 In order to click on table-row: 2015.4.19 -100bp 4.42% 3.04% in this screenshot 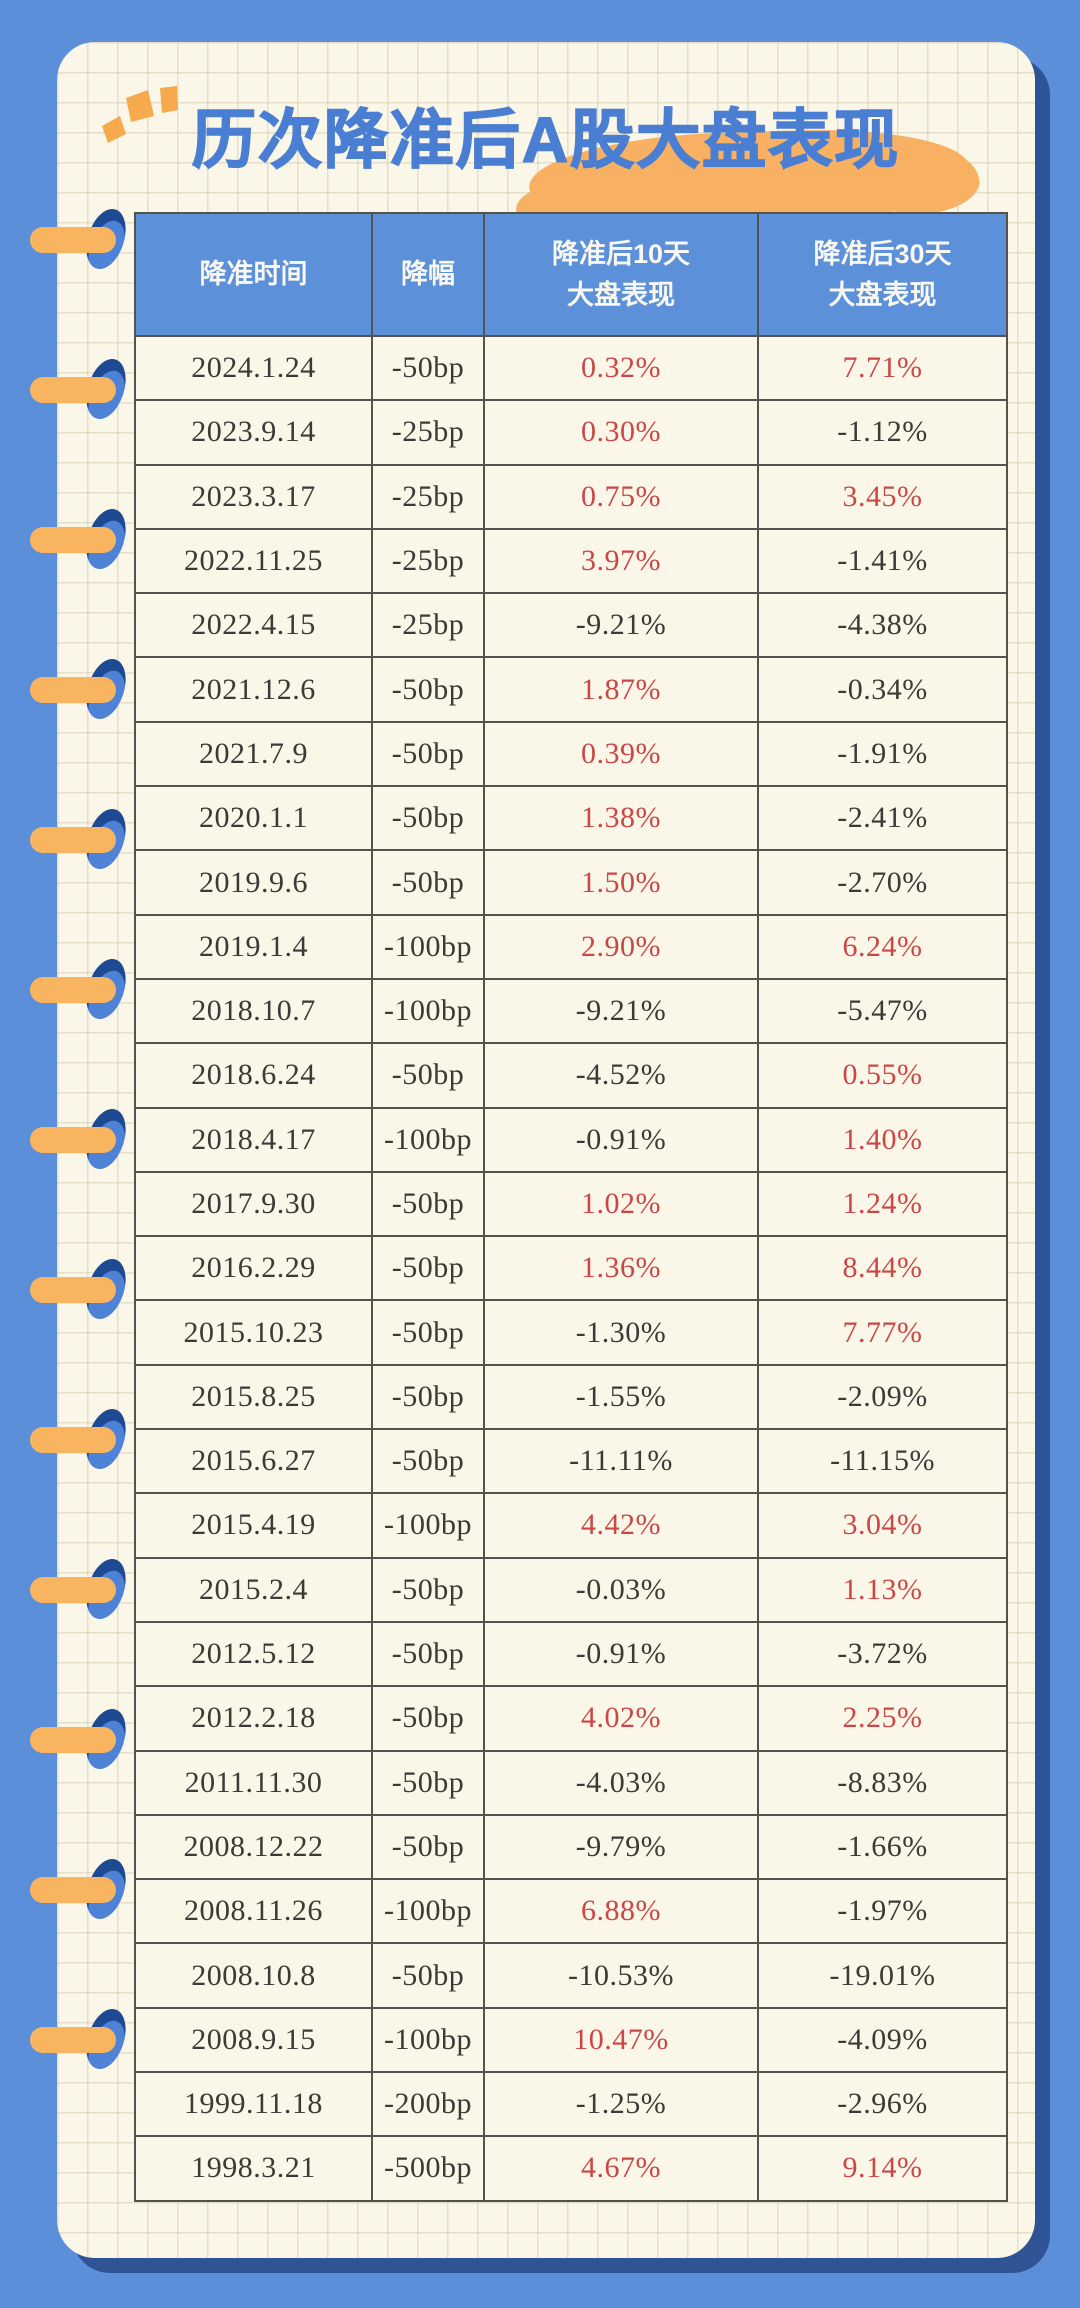, I will do `click(571, 1525)`.